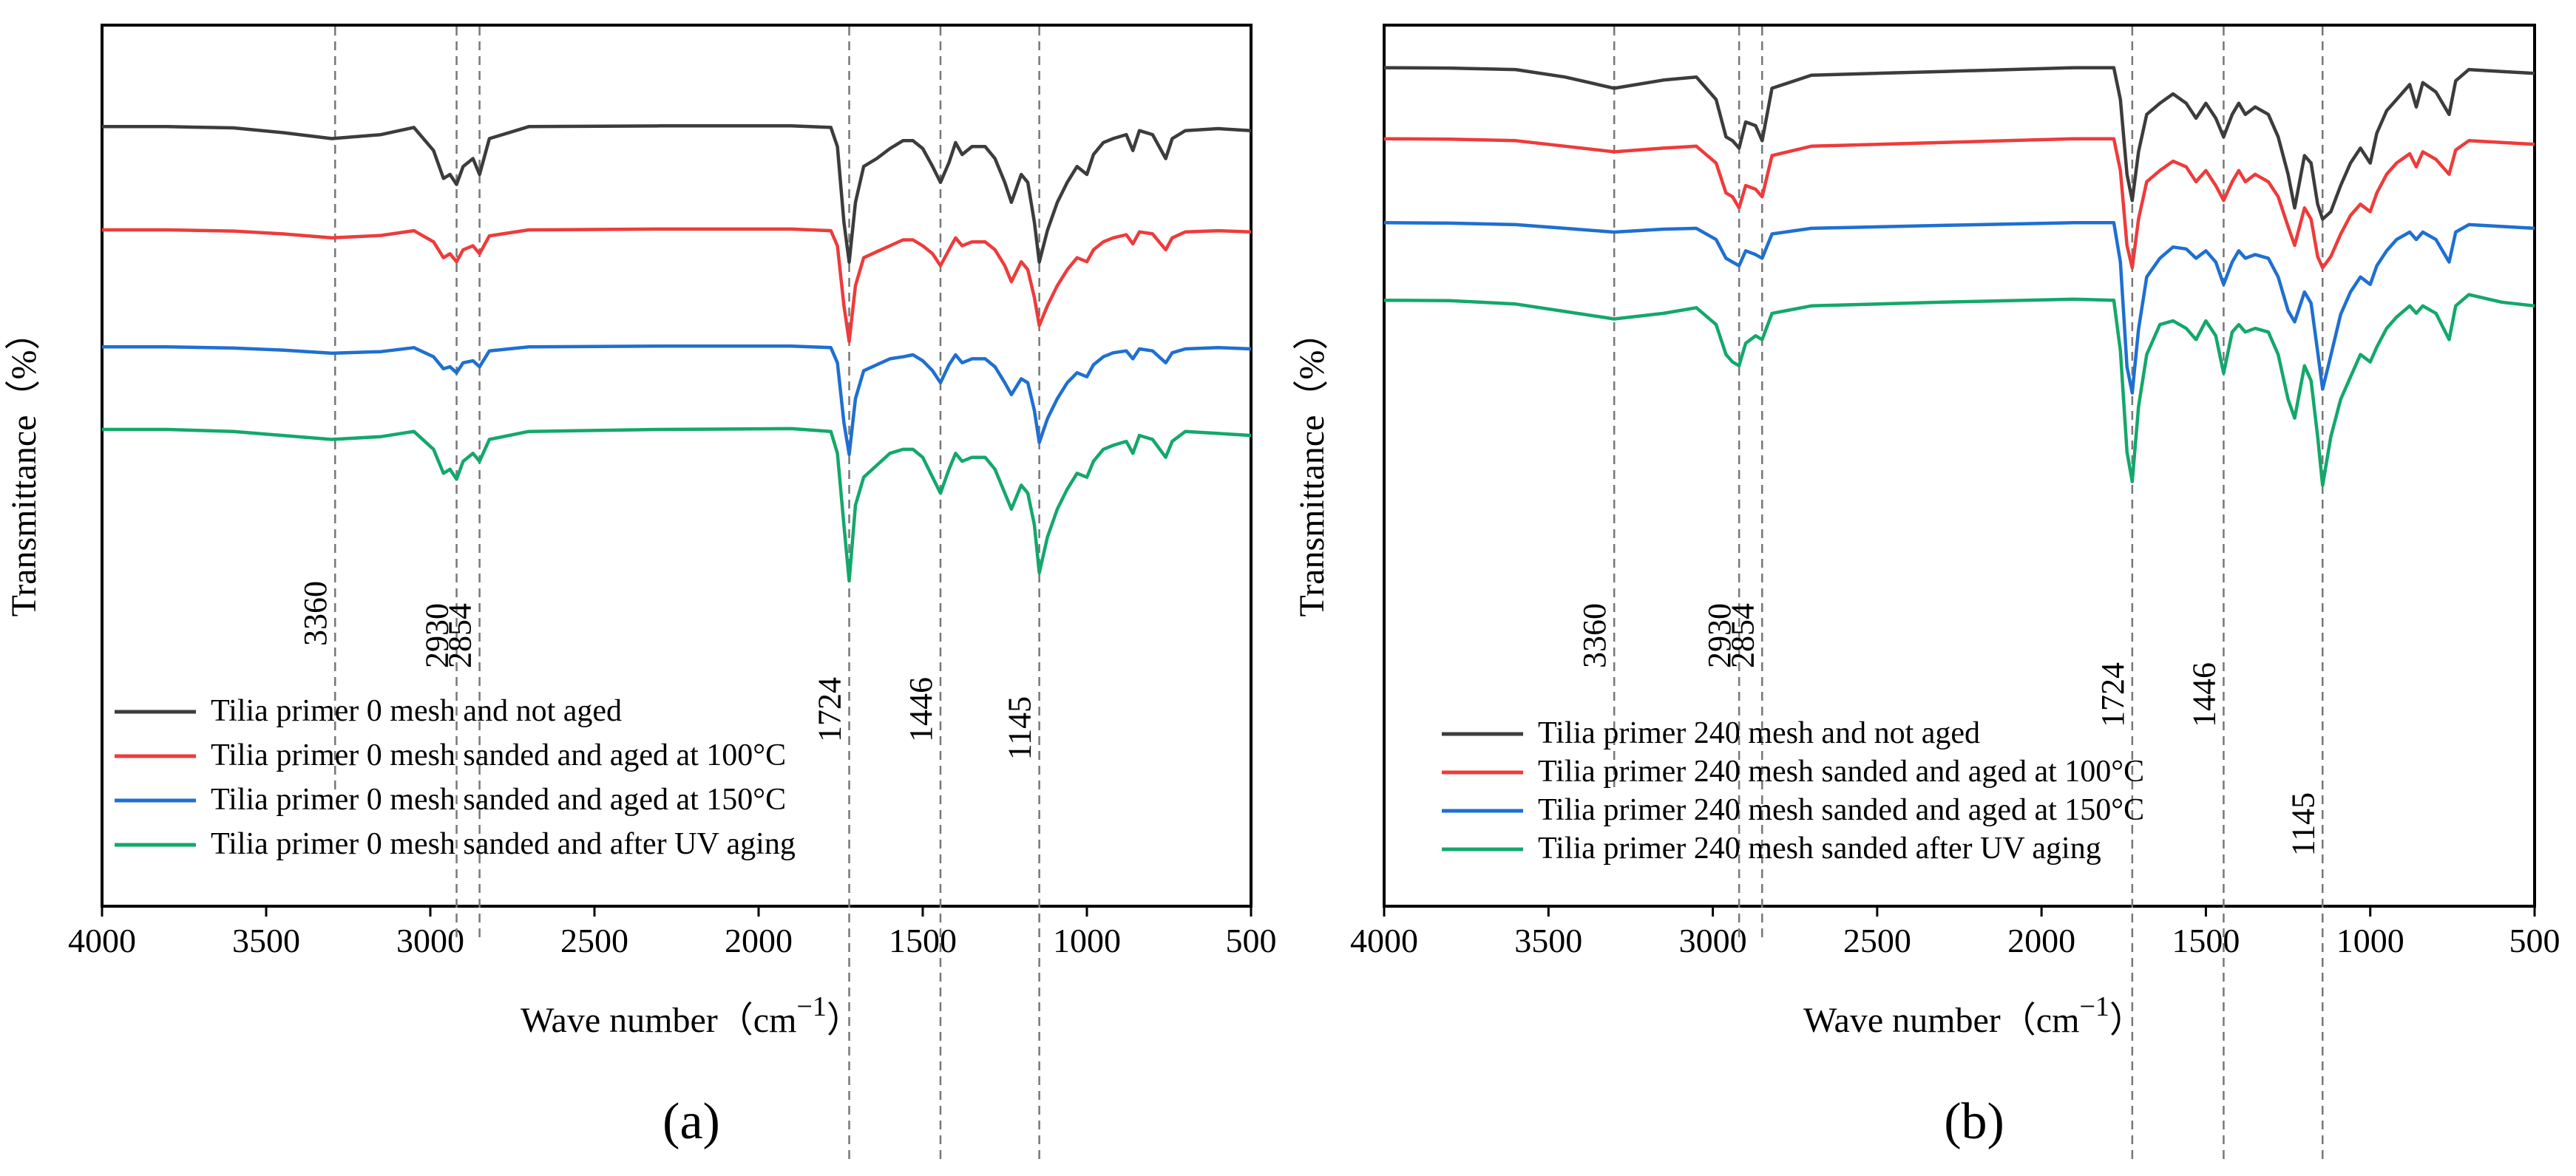 The image size is (2576, 1176). I want to click on legend-label: Tilia primer 240 mesh and not aged, so click(1759, 733).